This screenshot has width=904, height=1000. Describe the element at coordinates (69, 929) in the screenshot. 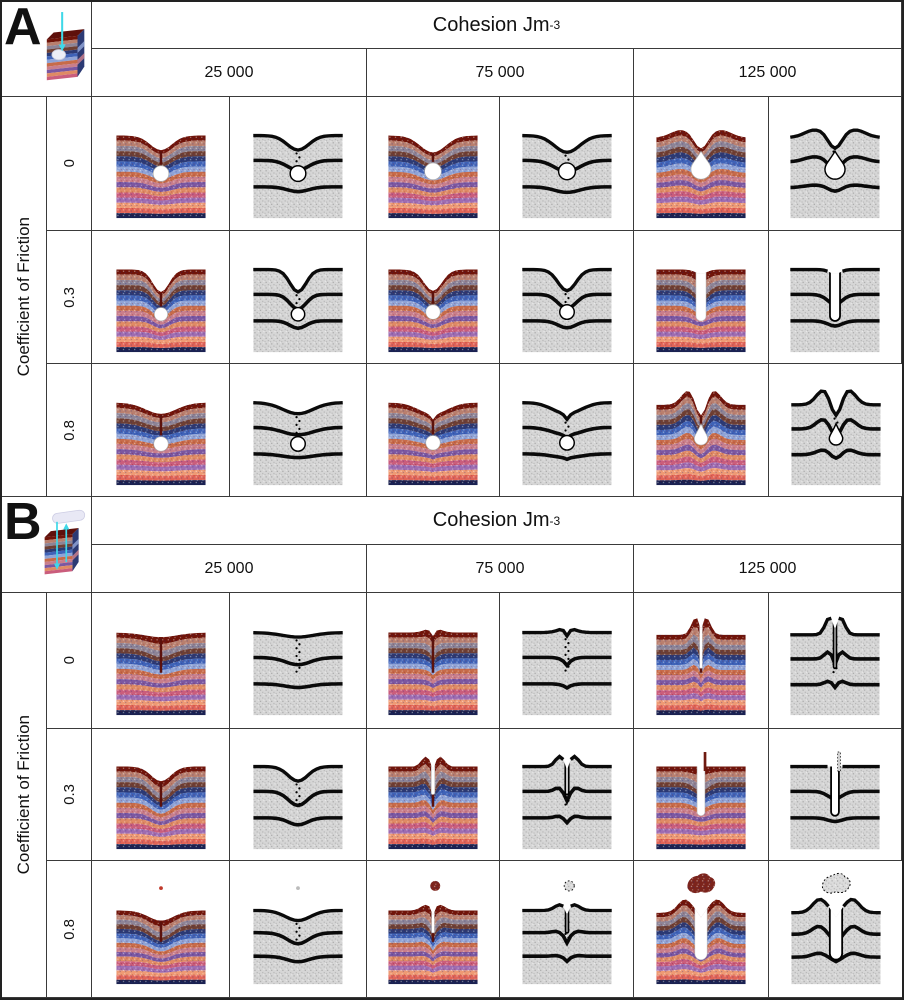

I see `row-label-b-08: 0.8` at that location.